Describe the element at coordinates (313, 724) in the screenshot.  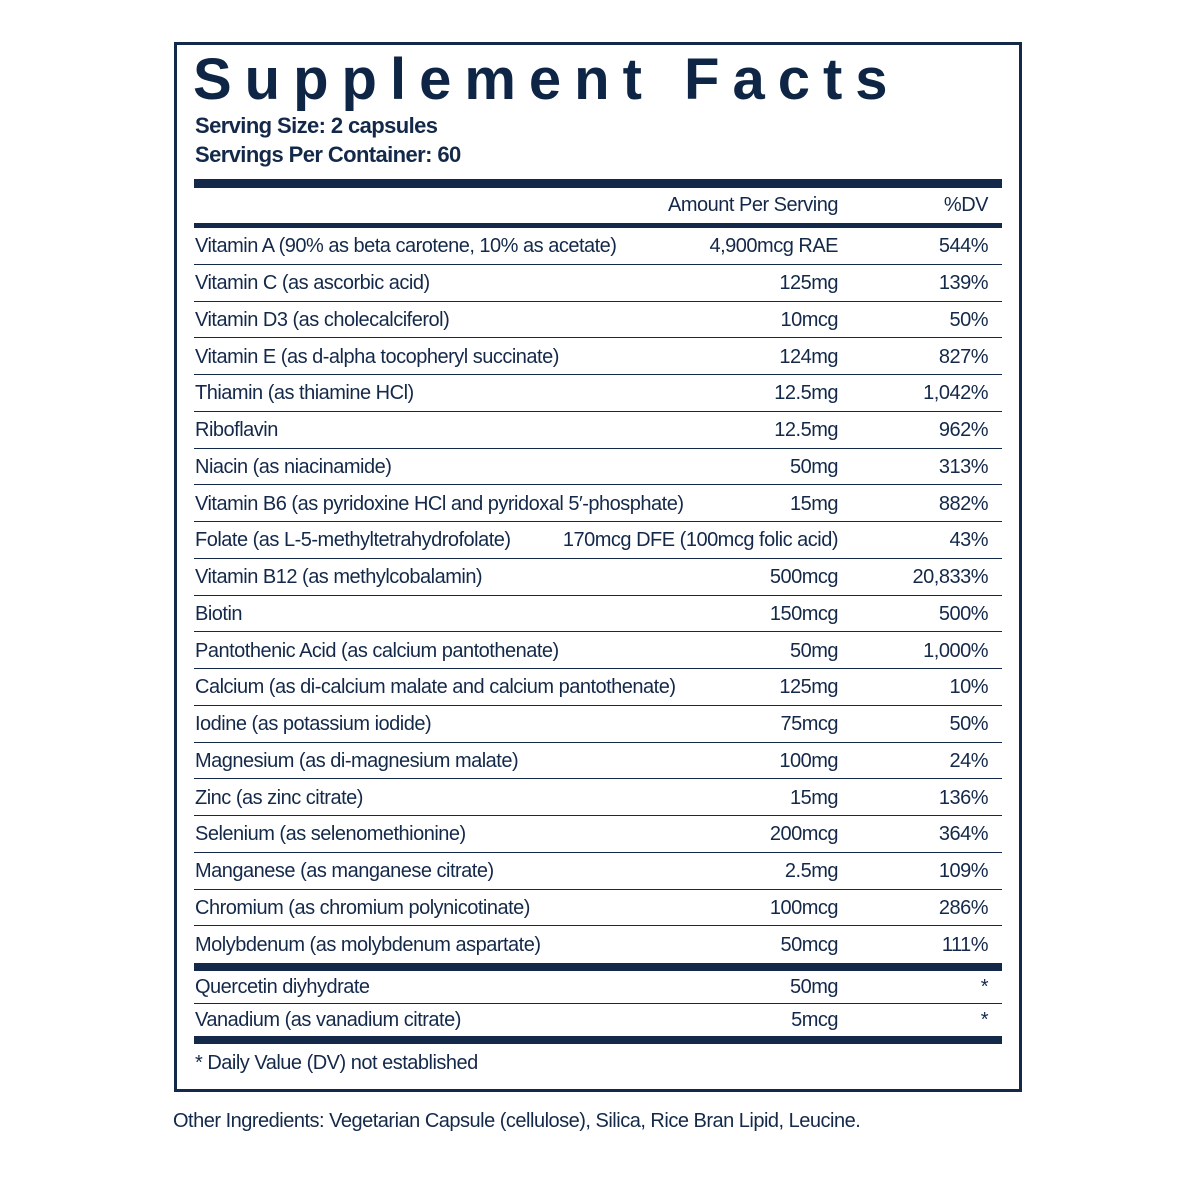
I see `nutrient-name: Iodine (as potassium iodide)` at that location.